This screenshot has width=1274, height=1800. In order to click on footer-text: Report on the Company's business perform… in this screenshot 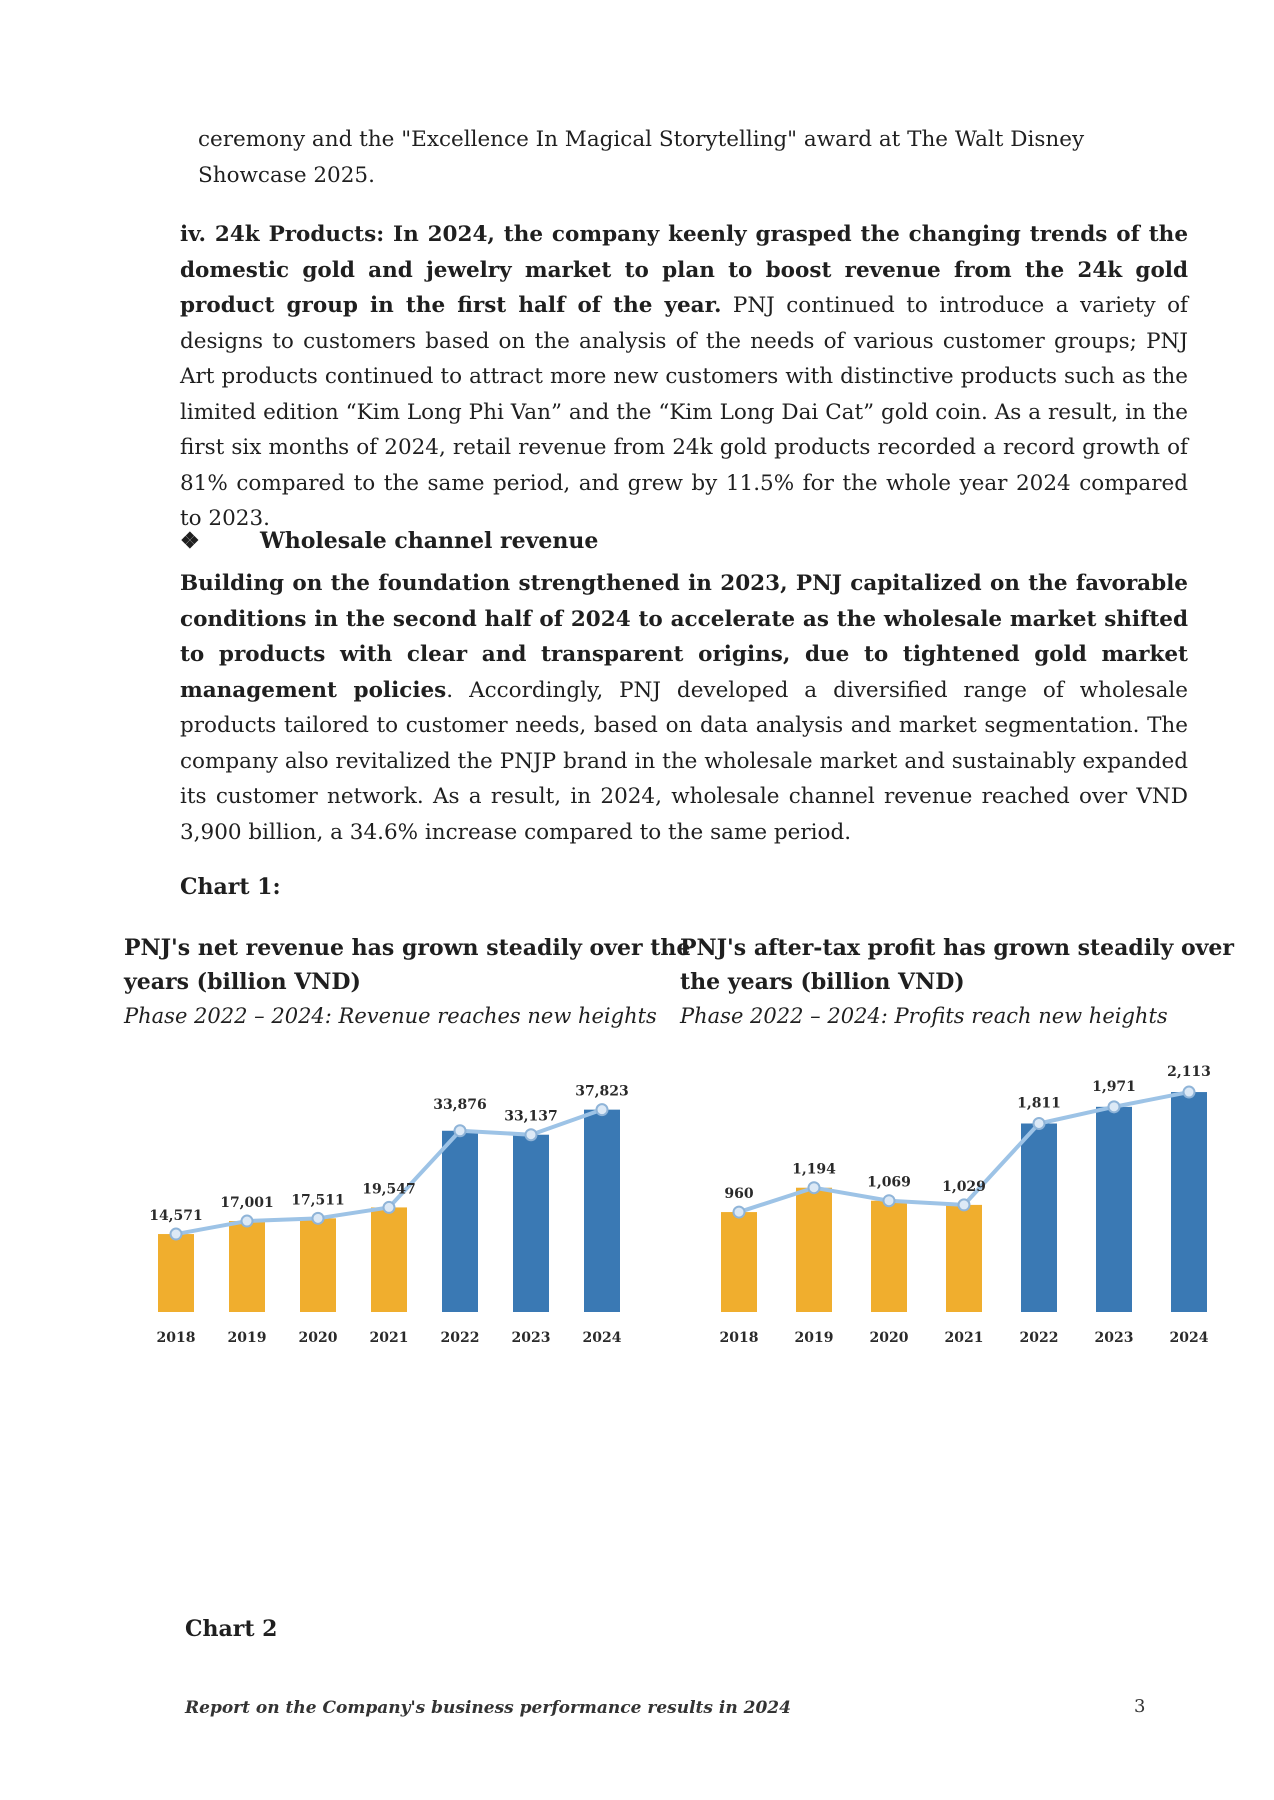, I will do `click(488, 1708)`.